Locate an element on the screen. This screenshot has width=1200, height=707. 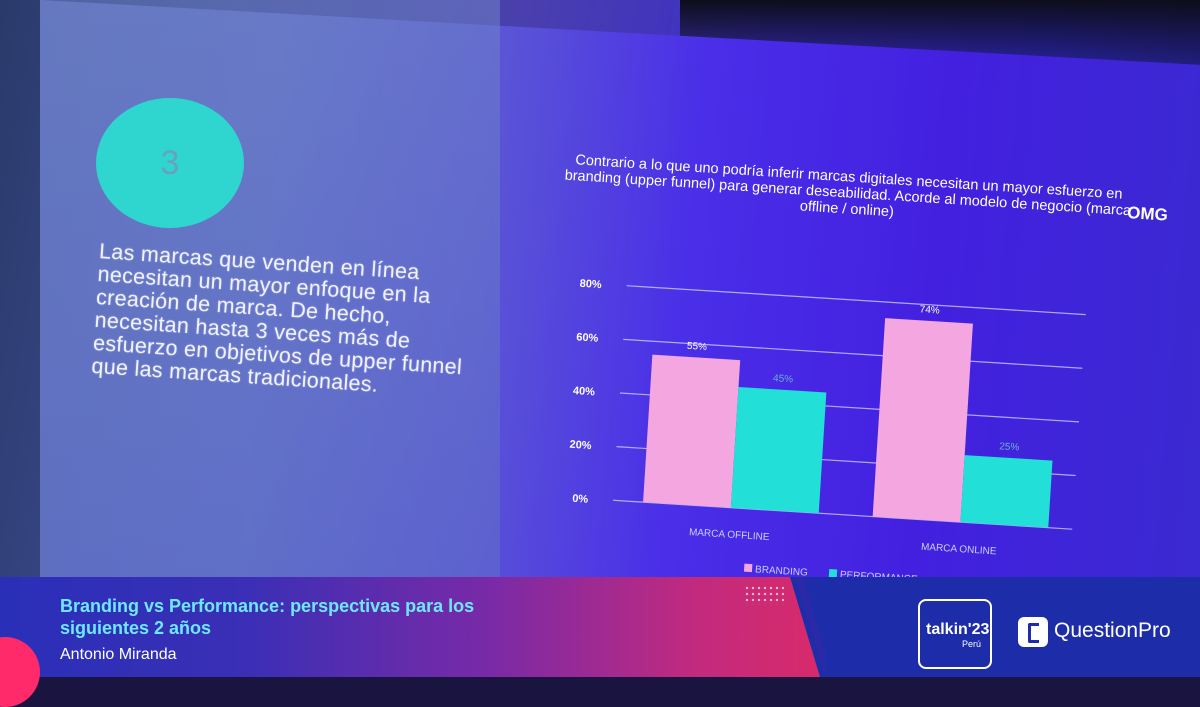
y-tick-label: 60% is located at coordinates (587, 337).